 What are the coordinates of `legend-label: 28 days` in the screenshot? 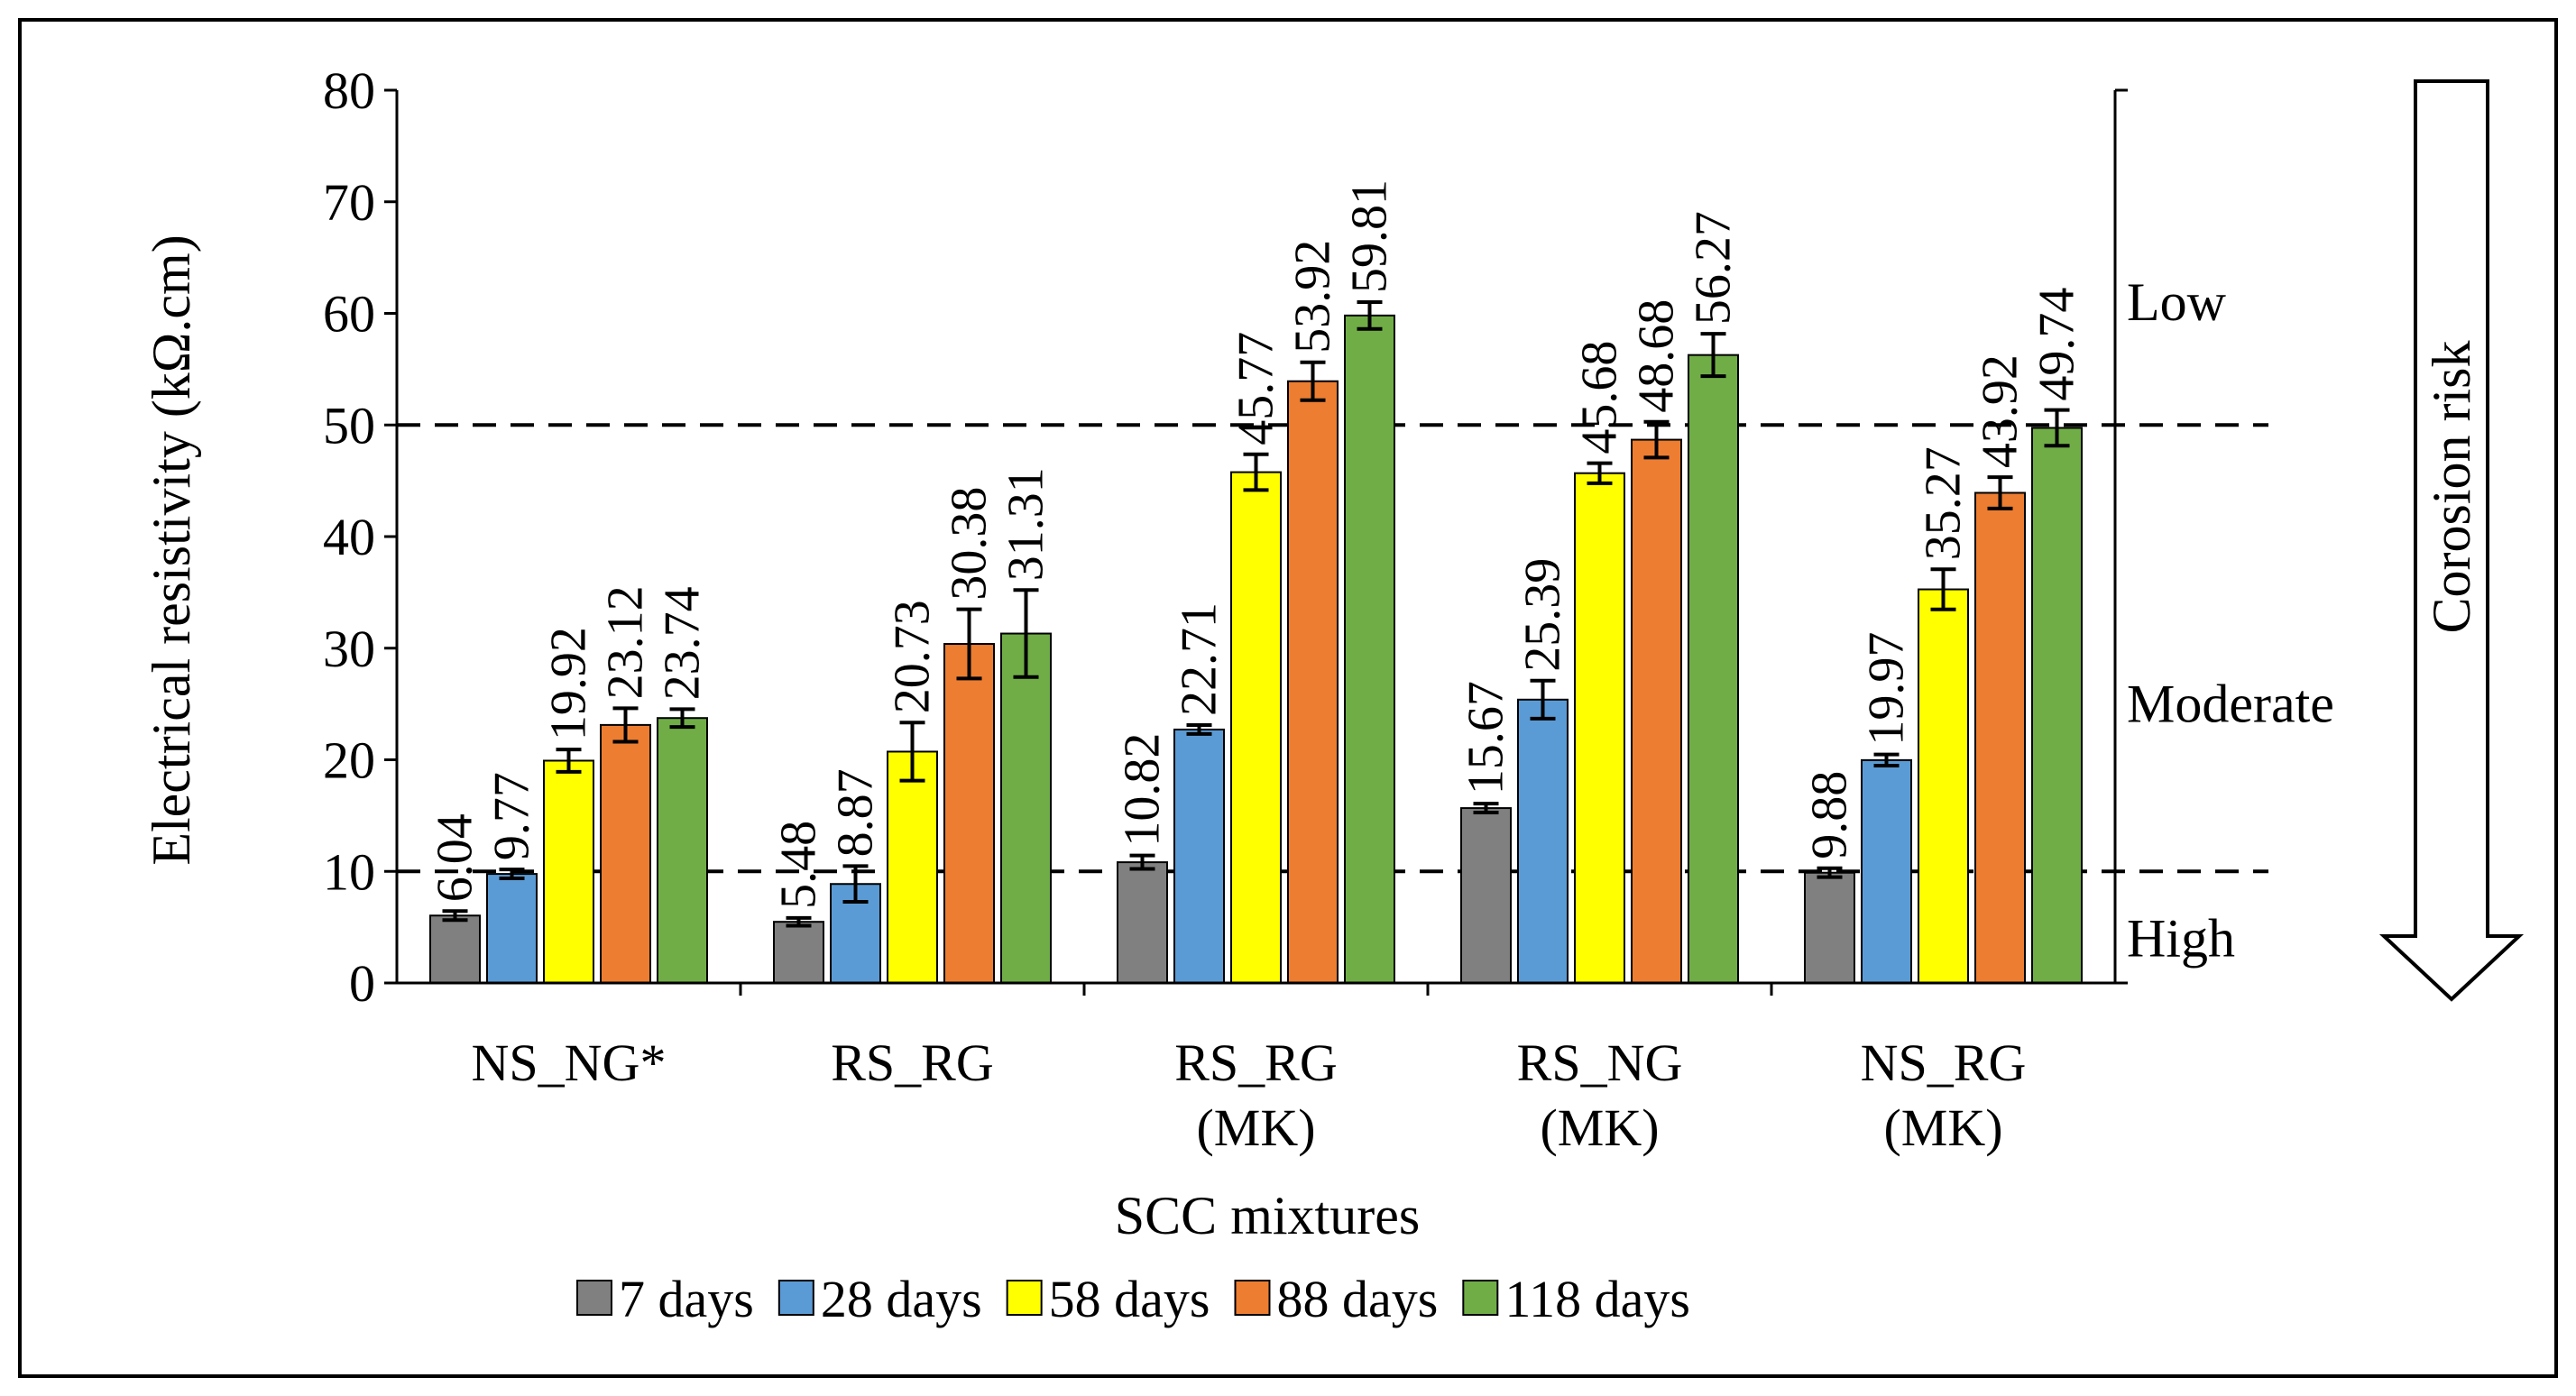 It's located at (901, 1299).